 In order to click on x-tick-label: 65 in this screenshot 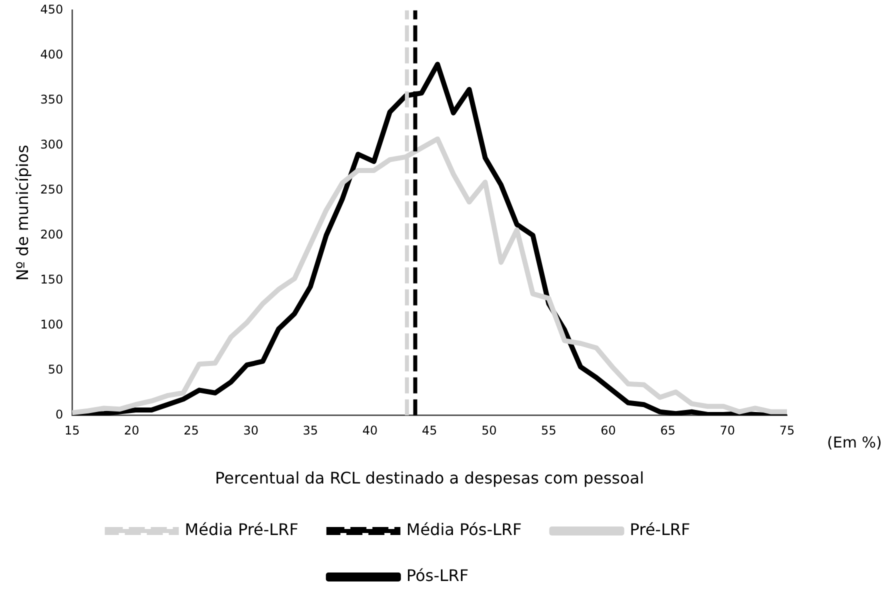, I will do `click(668, 431)`.